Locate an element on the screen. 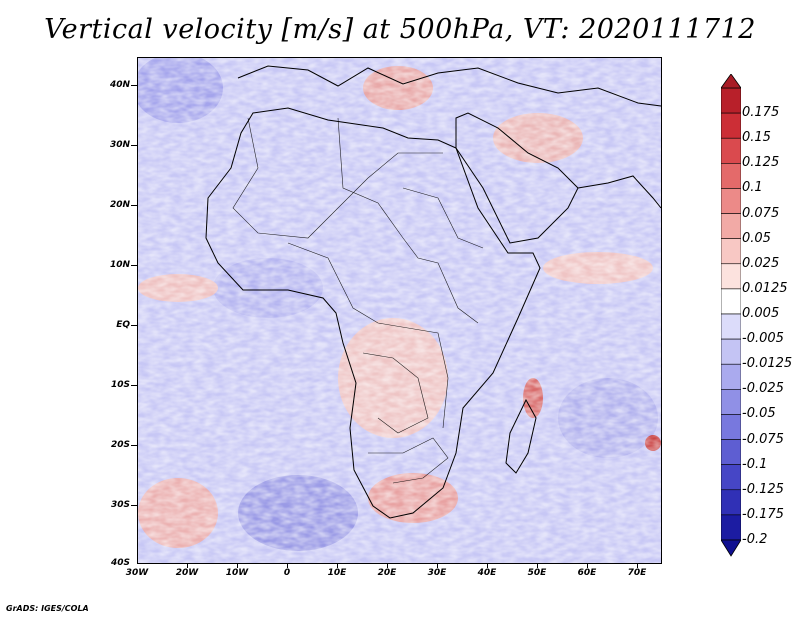  lon-label: 60E is located at coordinates (587, 573).